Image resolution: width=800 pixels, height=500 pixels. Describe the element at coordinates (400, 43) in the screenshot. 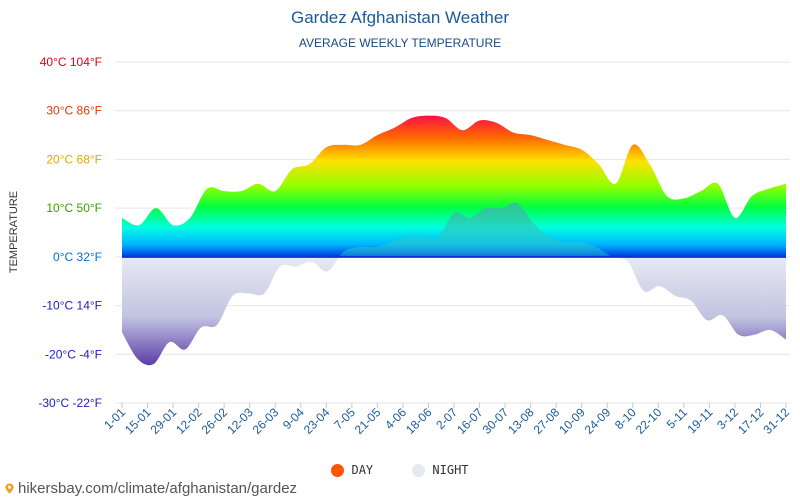

I see `chart-subtitle: AVERAGE WEEKLY TEMPERATURE` at that location.